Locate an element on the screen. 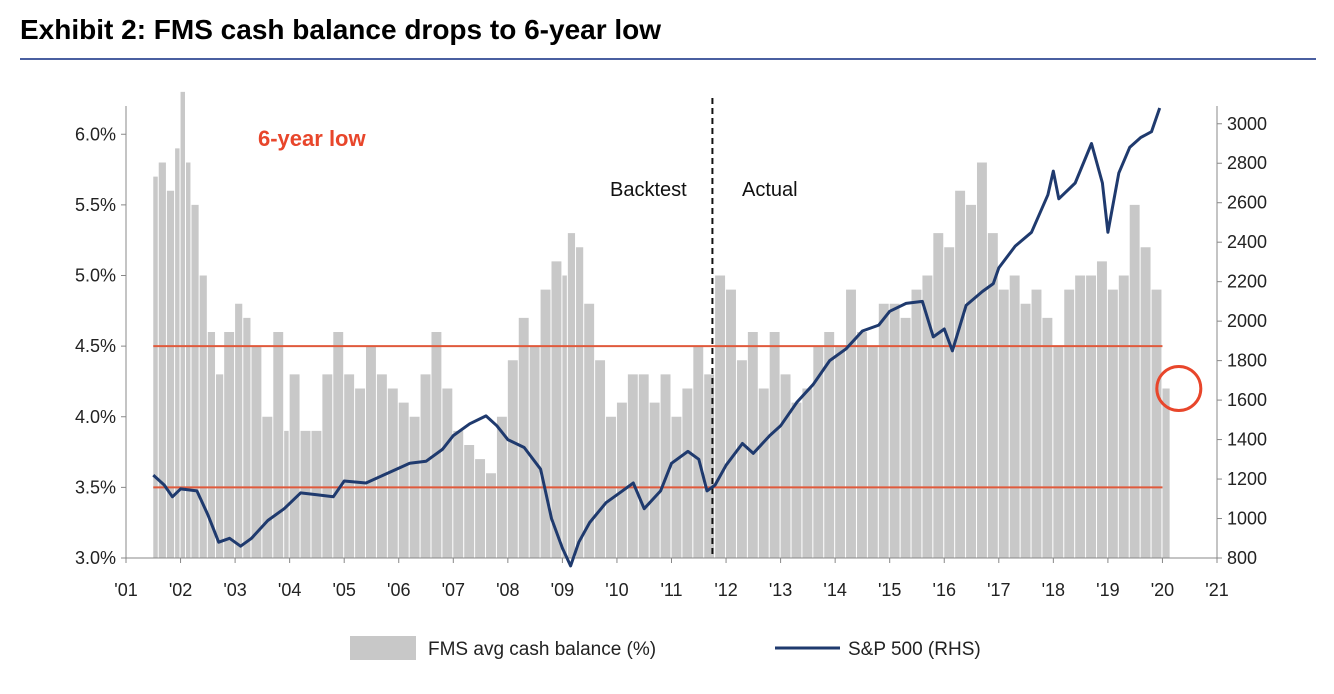  x-tick-label: '19 is located at coordinates (1107, 590).